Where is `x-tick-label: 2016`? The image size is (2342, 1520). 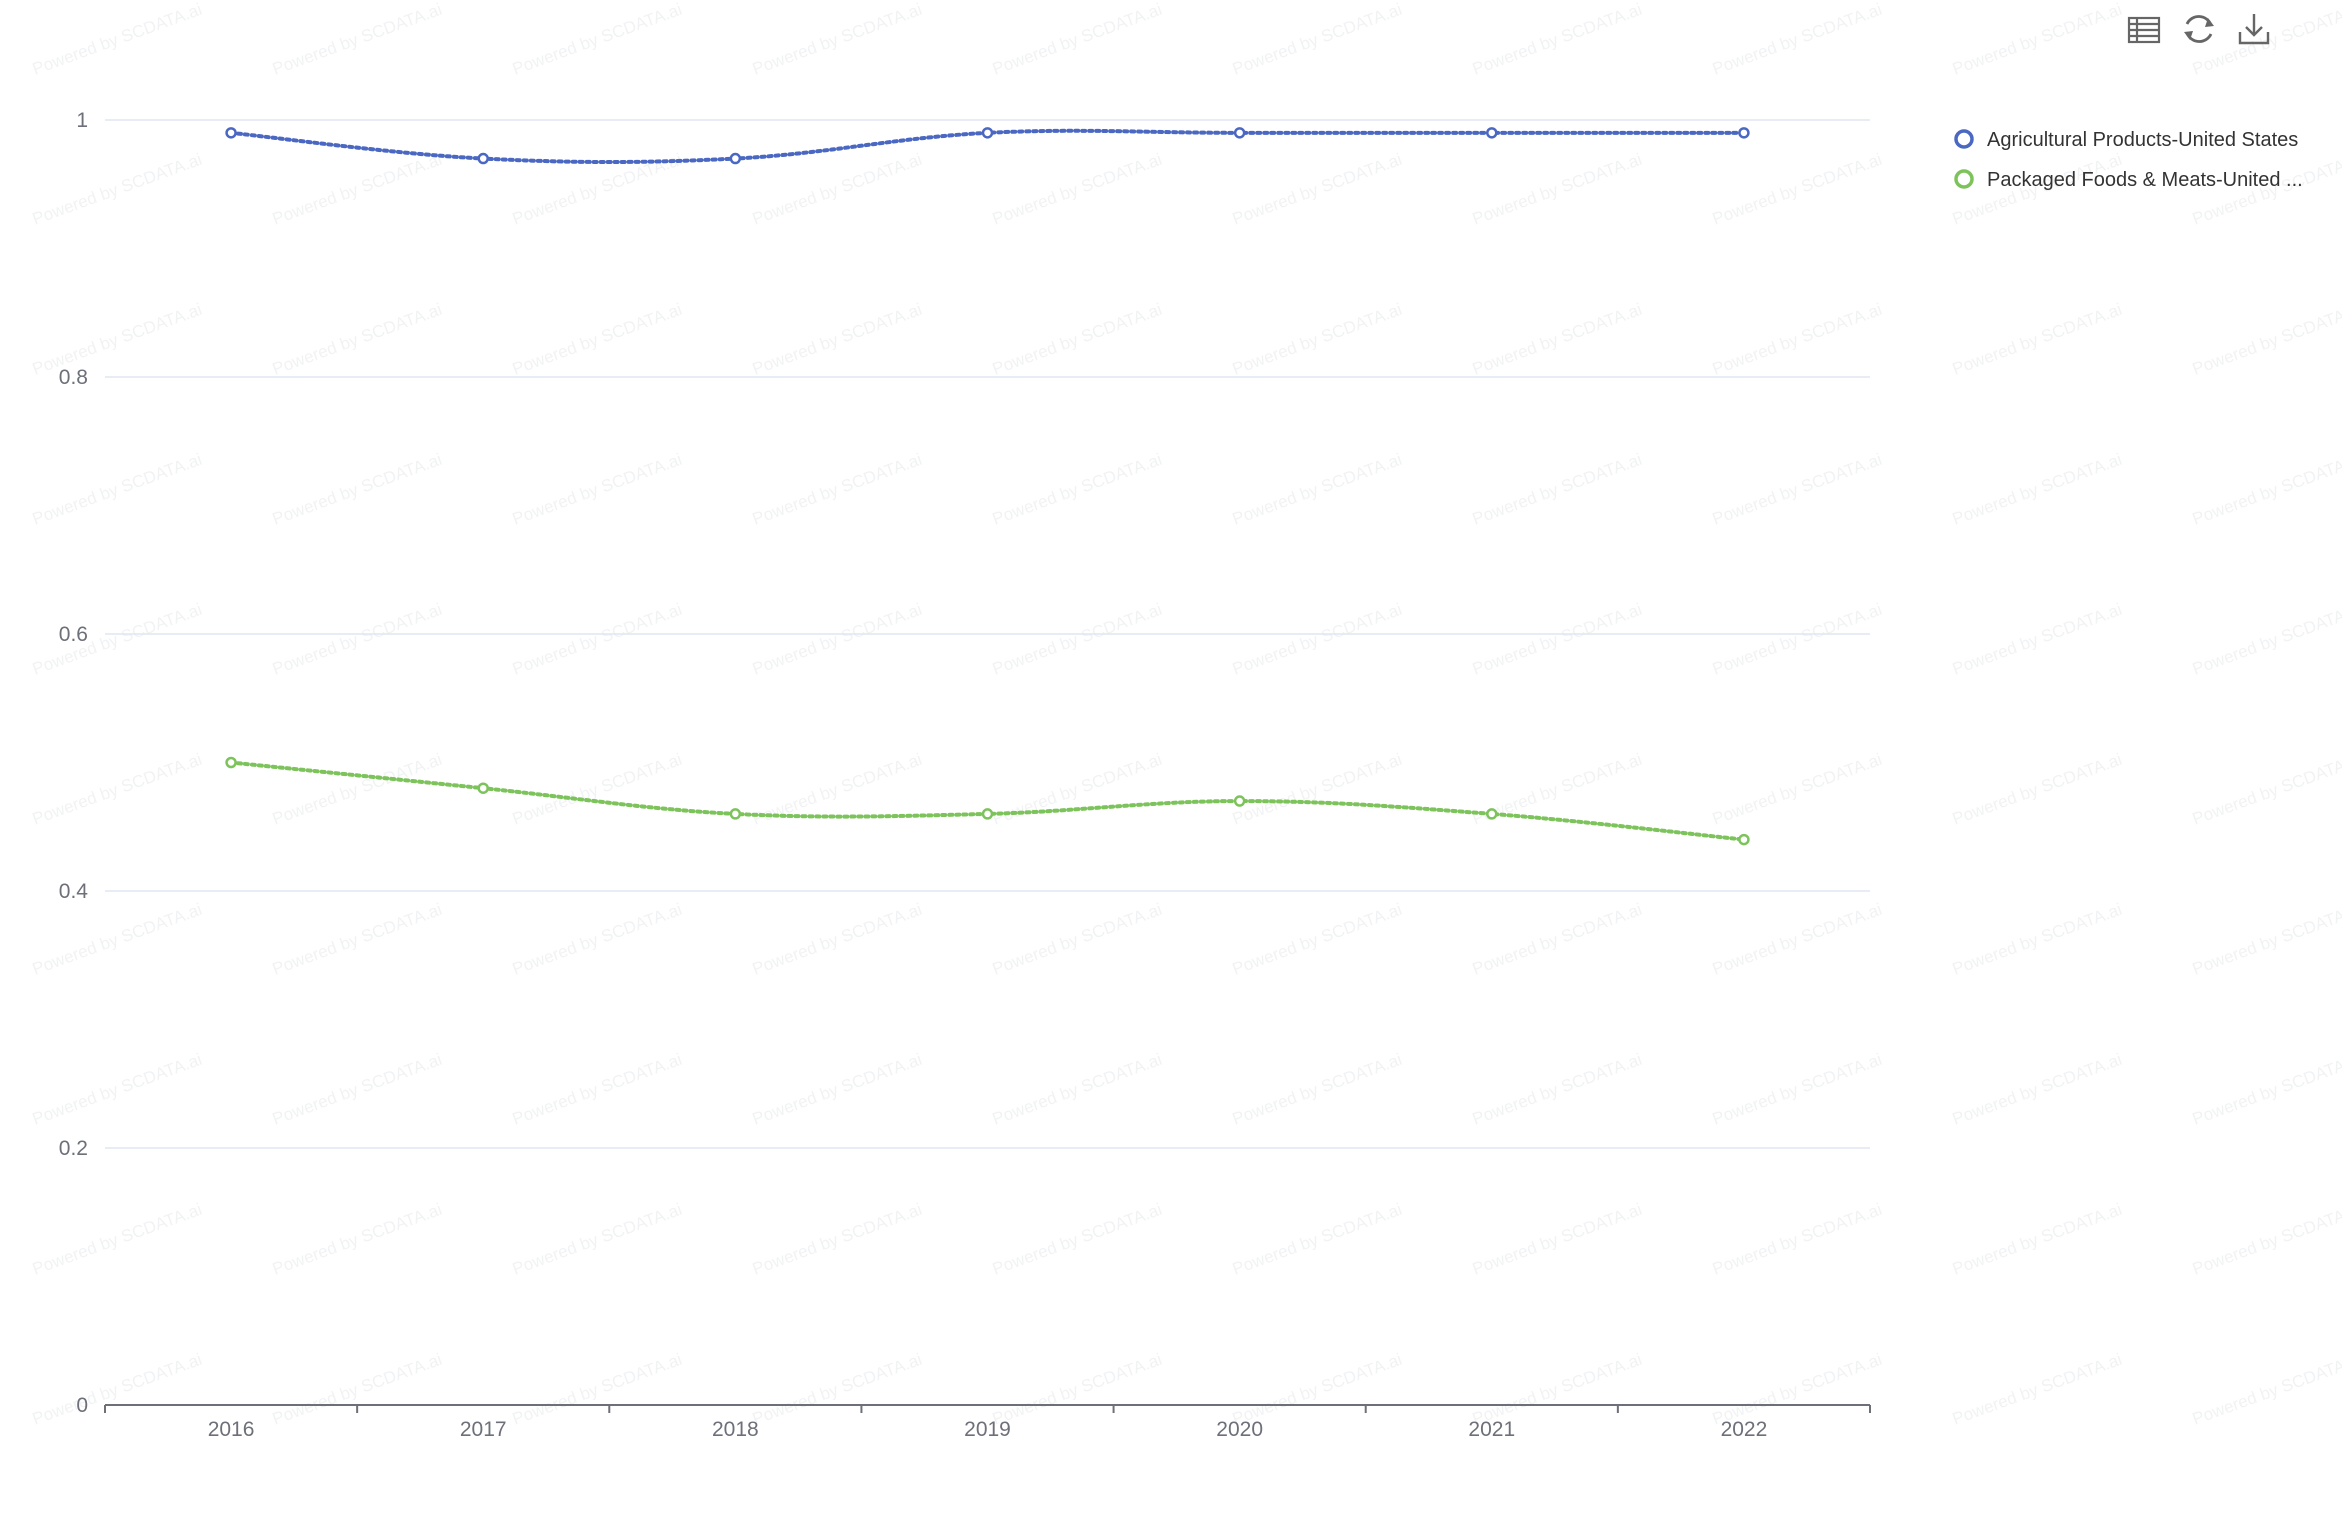 x-tick-label: 2016 is located at coordinates (231, 1429).